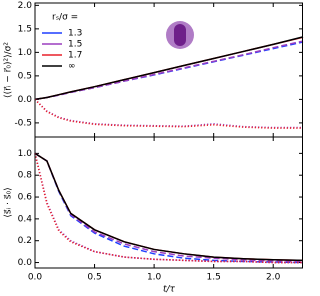 The image size is (320, 296). Describe the element at coordinates (168, 113) in the screenshot. I see `series-line` at that location.